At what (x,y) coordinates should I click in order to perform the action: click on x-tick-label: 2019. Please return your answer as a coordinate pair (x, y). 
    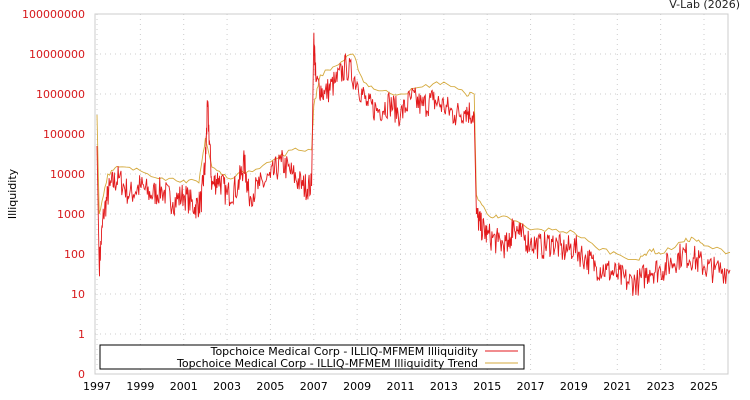
    Looking at the image, I should click on (574, 386).